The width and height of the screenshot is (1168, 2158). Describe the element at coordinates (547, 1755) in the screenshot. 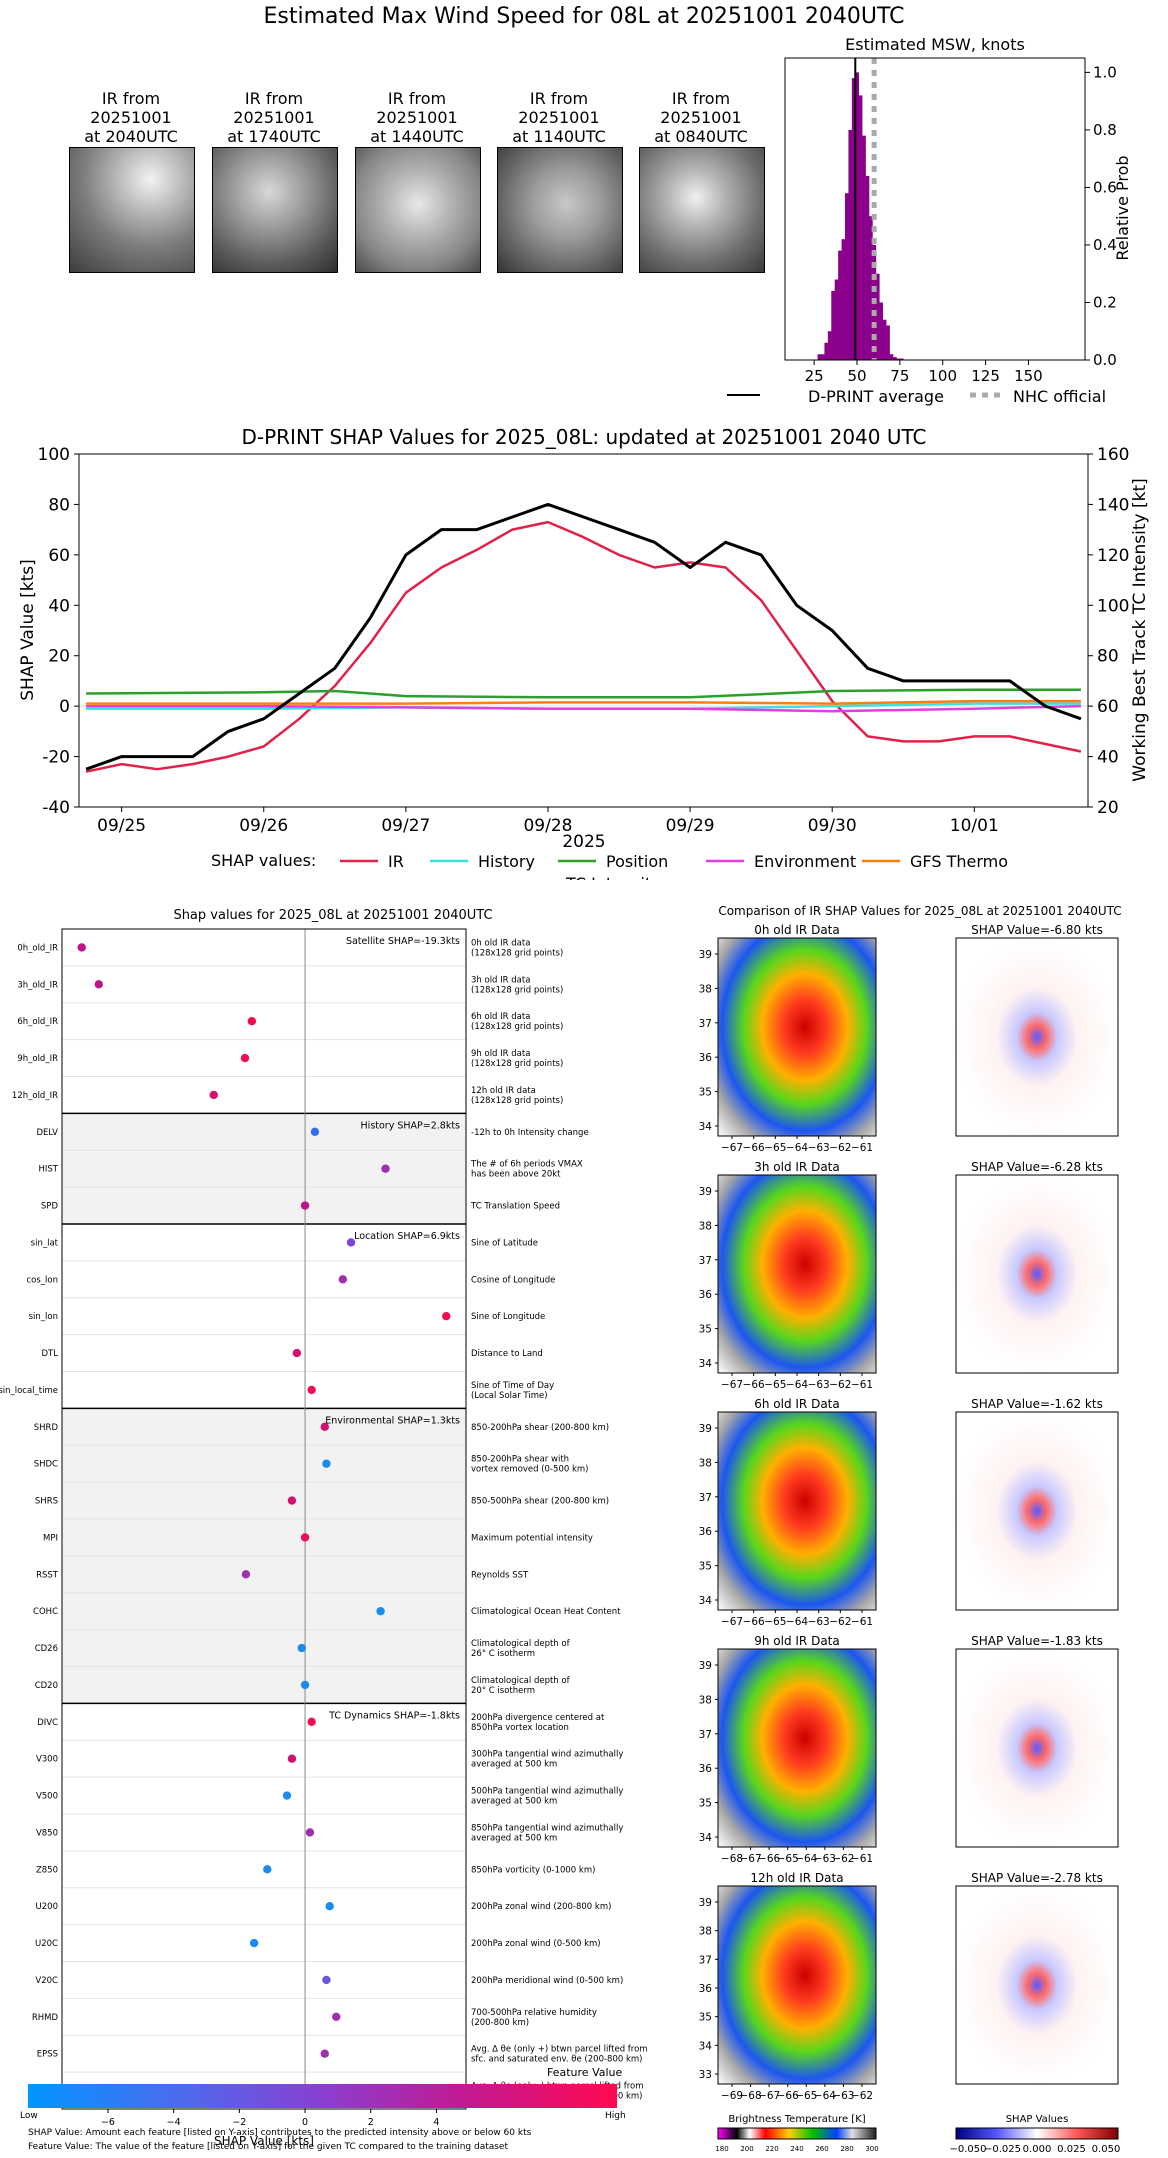

I see `feature-desc: 300hPa tangential wind azimuthally` at that location.